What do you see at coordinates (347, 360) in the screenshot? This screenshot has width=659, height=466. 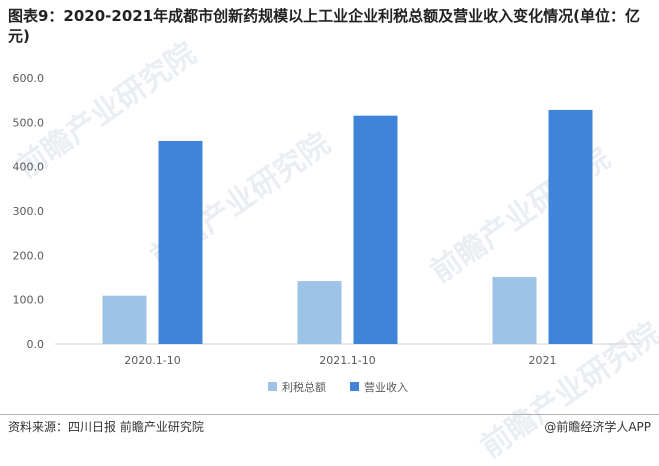 I see `x-tick-label: 2021.1-10` at bounding box center [347, 360].